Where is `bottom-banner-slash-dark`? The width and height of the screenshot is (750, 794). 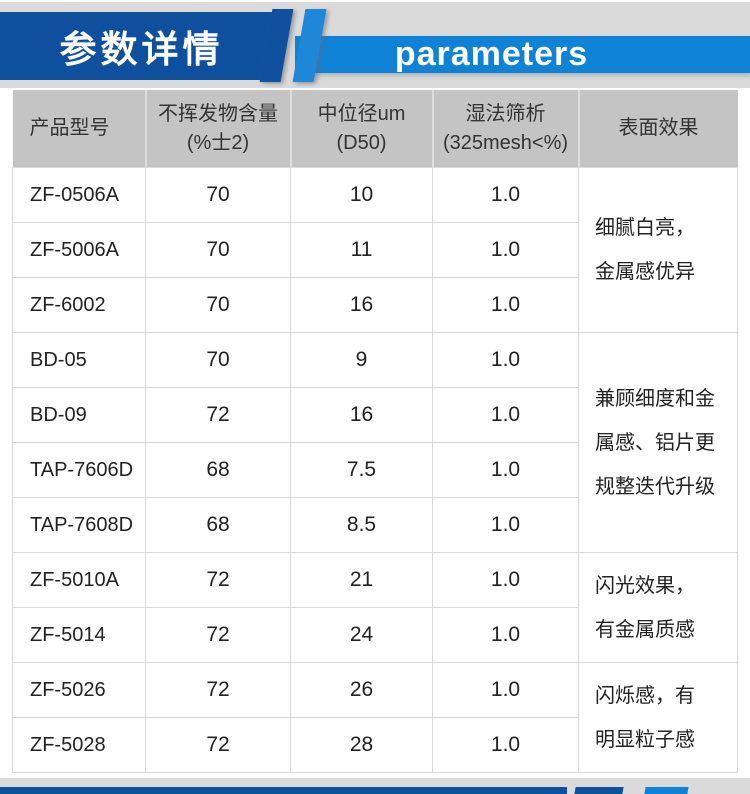
bottom-banner-slash-dark is located at coordinates (599, 790).